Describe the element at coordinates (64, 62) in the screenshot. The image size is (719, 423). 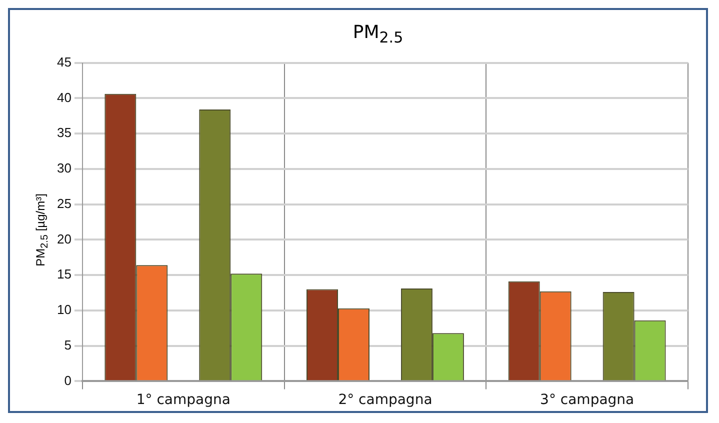
I see `y-tick-label: 45` at that location.